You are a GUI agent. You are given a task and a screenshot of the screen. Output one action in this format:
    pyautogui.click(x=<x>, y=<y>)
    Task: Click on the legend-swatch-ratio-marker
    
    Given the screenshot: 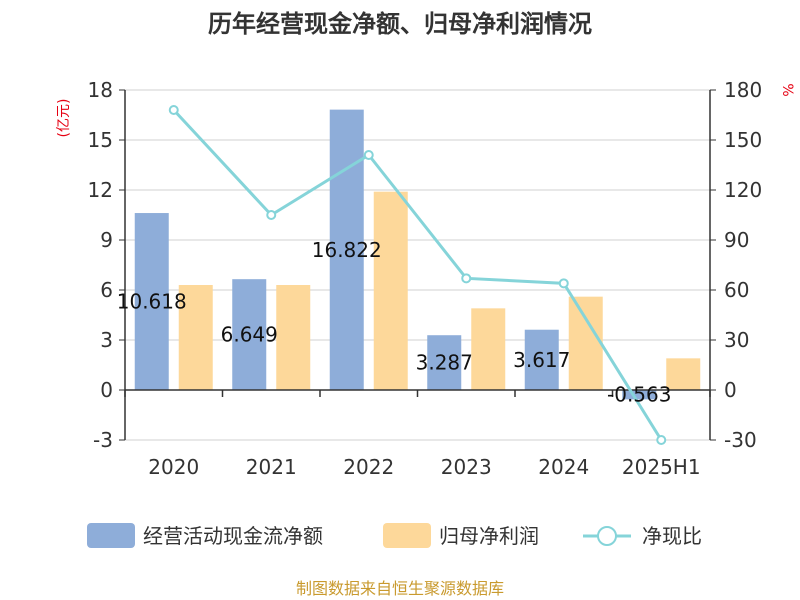 What is the action you would take?
    pyautogui.click(x=607, y=536)
    